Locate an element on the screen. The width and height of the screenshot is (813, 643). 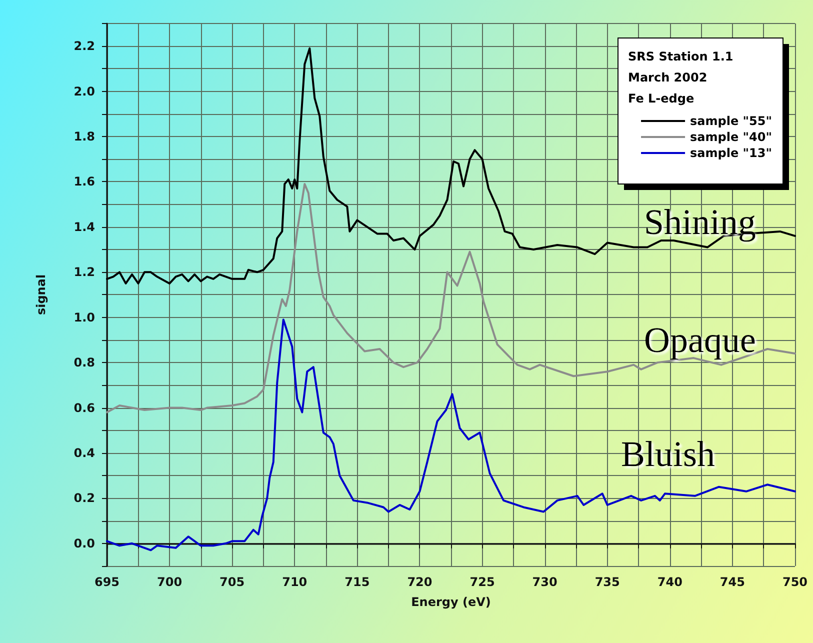
legend-label: sample "55" is located at coordinates (731, 121).